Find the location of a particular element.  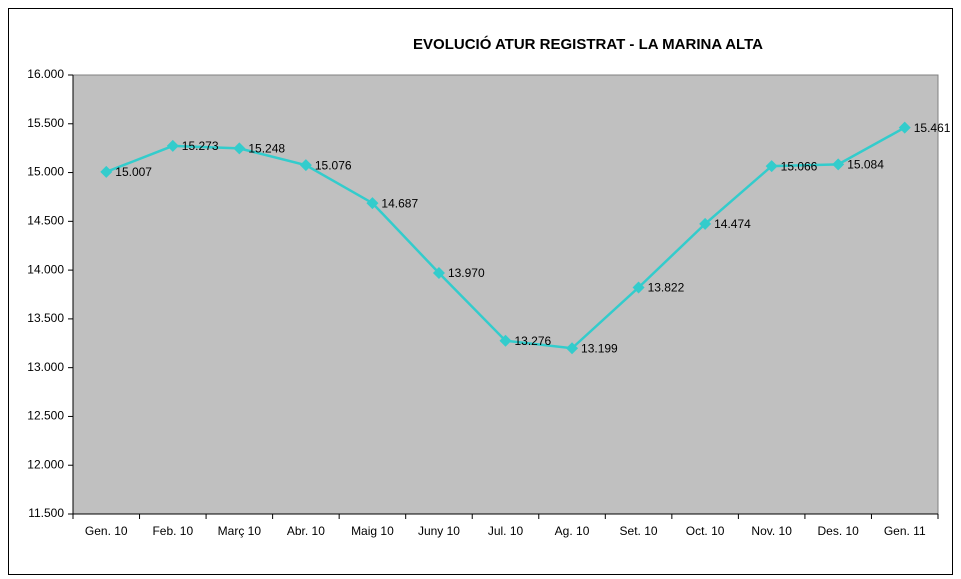

x-tick-label: Març 10 is located at coordinates (240, 531).